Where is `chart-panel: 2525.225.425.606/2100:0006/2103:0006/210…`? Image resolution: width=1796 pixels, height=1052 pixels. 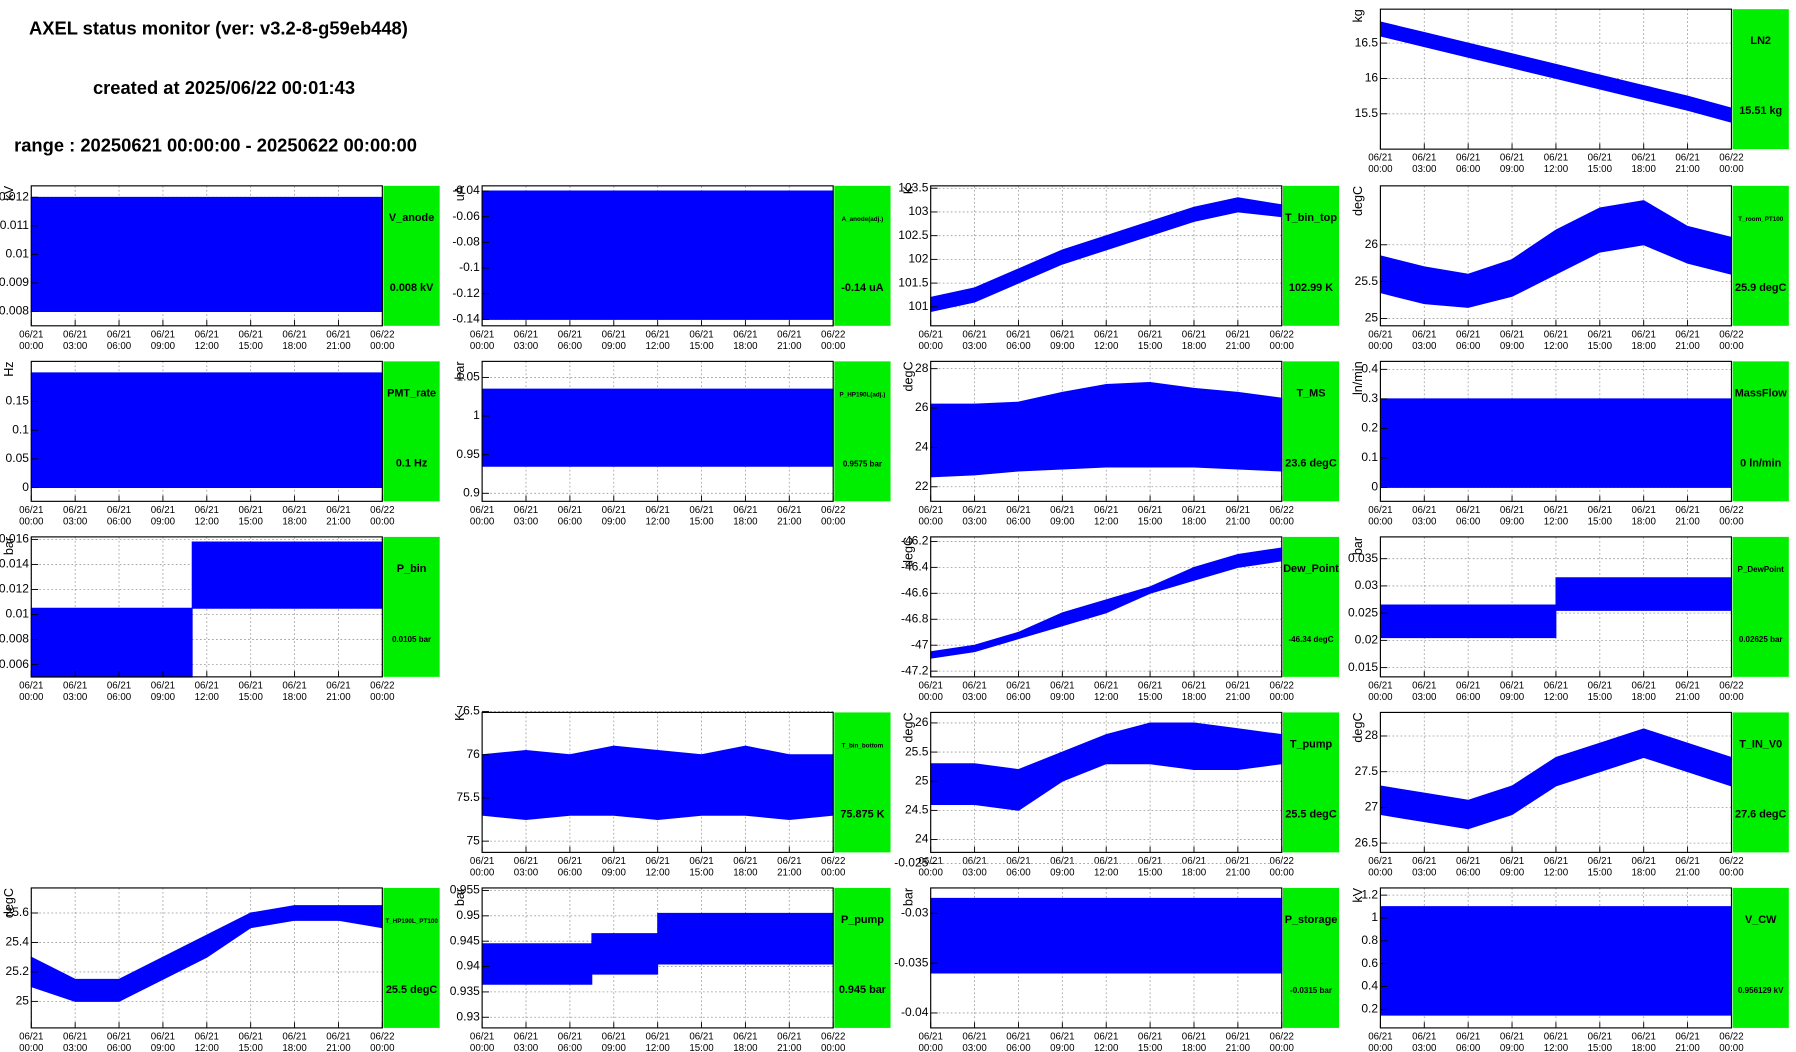
chart-panel: 2525.225.425.606/2100:0006/2103:0006/210… is located at coordinates (221, 969).